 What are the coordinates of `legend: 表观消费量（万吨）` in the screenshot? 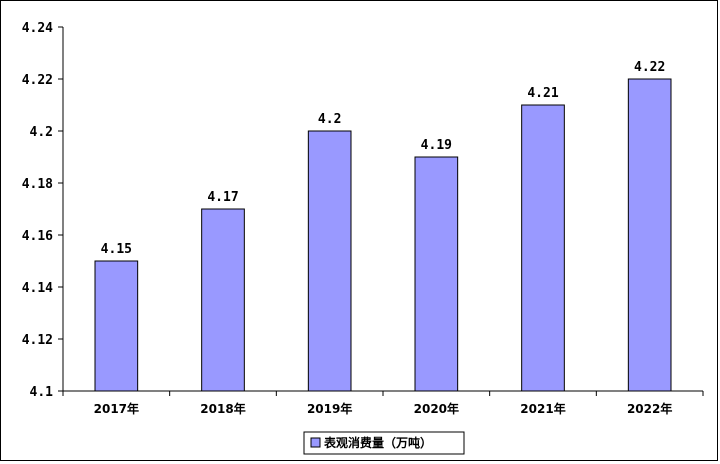 It's located at (384, 443).